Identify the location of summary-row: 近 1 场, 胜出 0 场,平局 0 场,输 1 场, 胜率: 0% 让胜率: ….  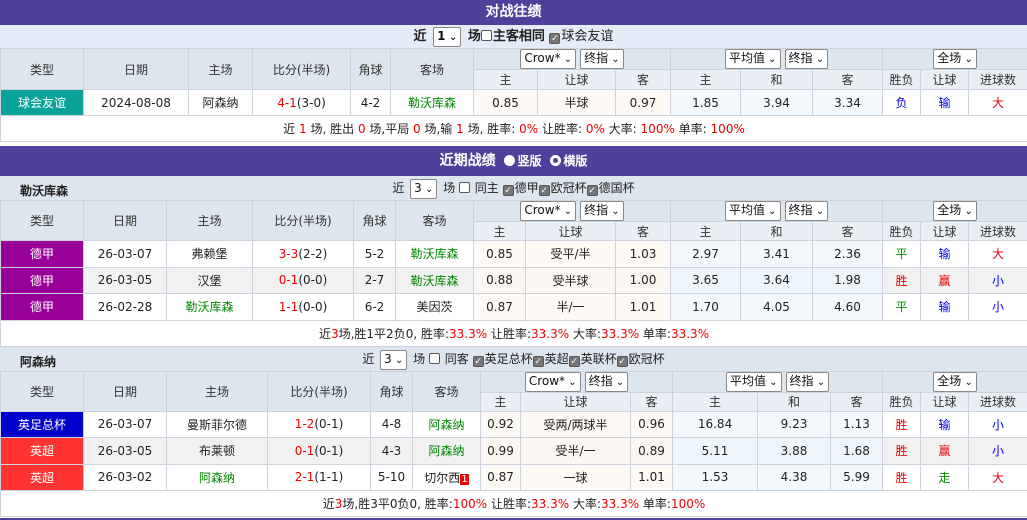
(514, 129).